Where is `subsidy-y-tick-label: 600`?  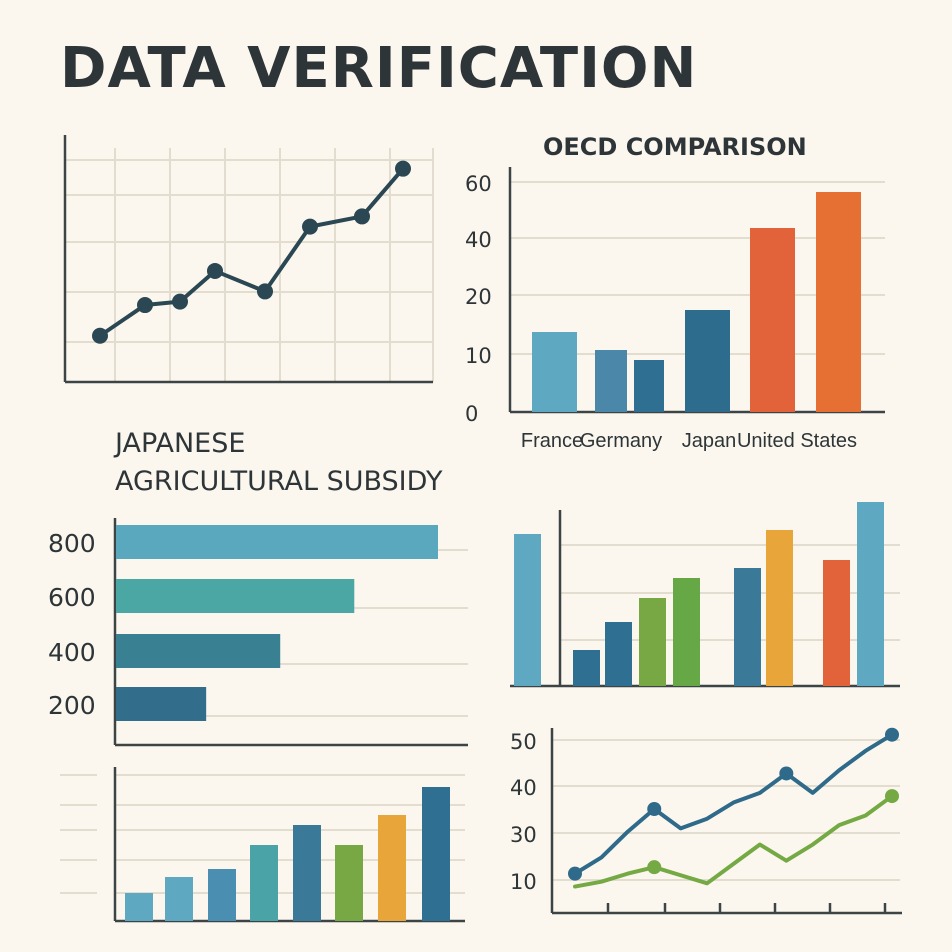 subsidy-y-tick-label: 600 is located at coordinates (72, 597).